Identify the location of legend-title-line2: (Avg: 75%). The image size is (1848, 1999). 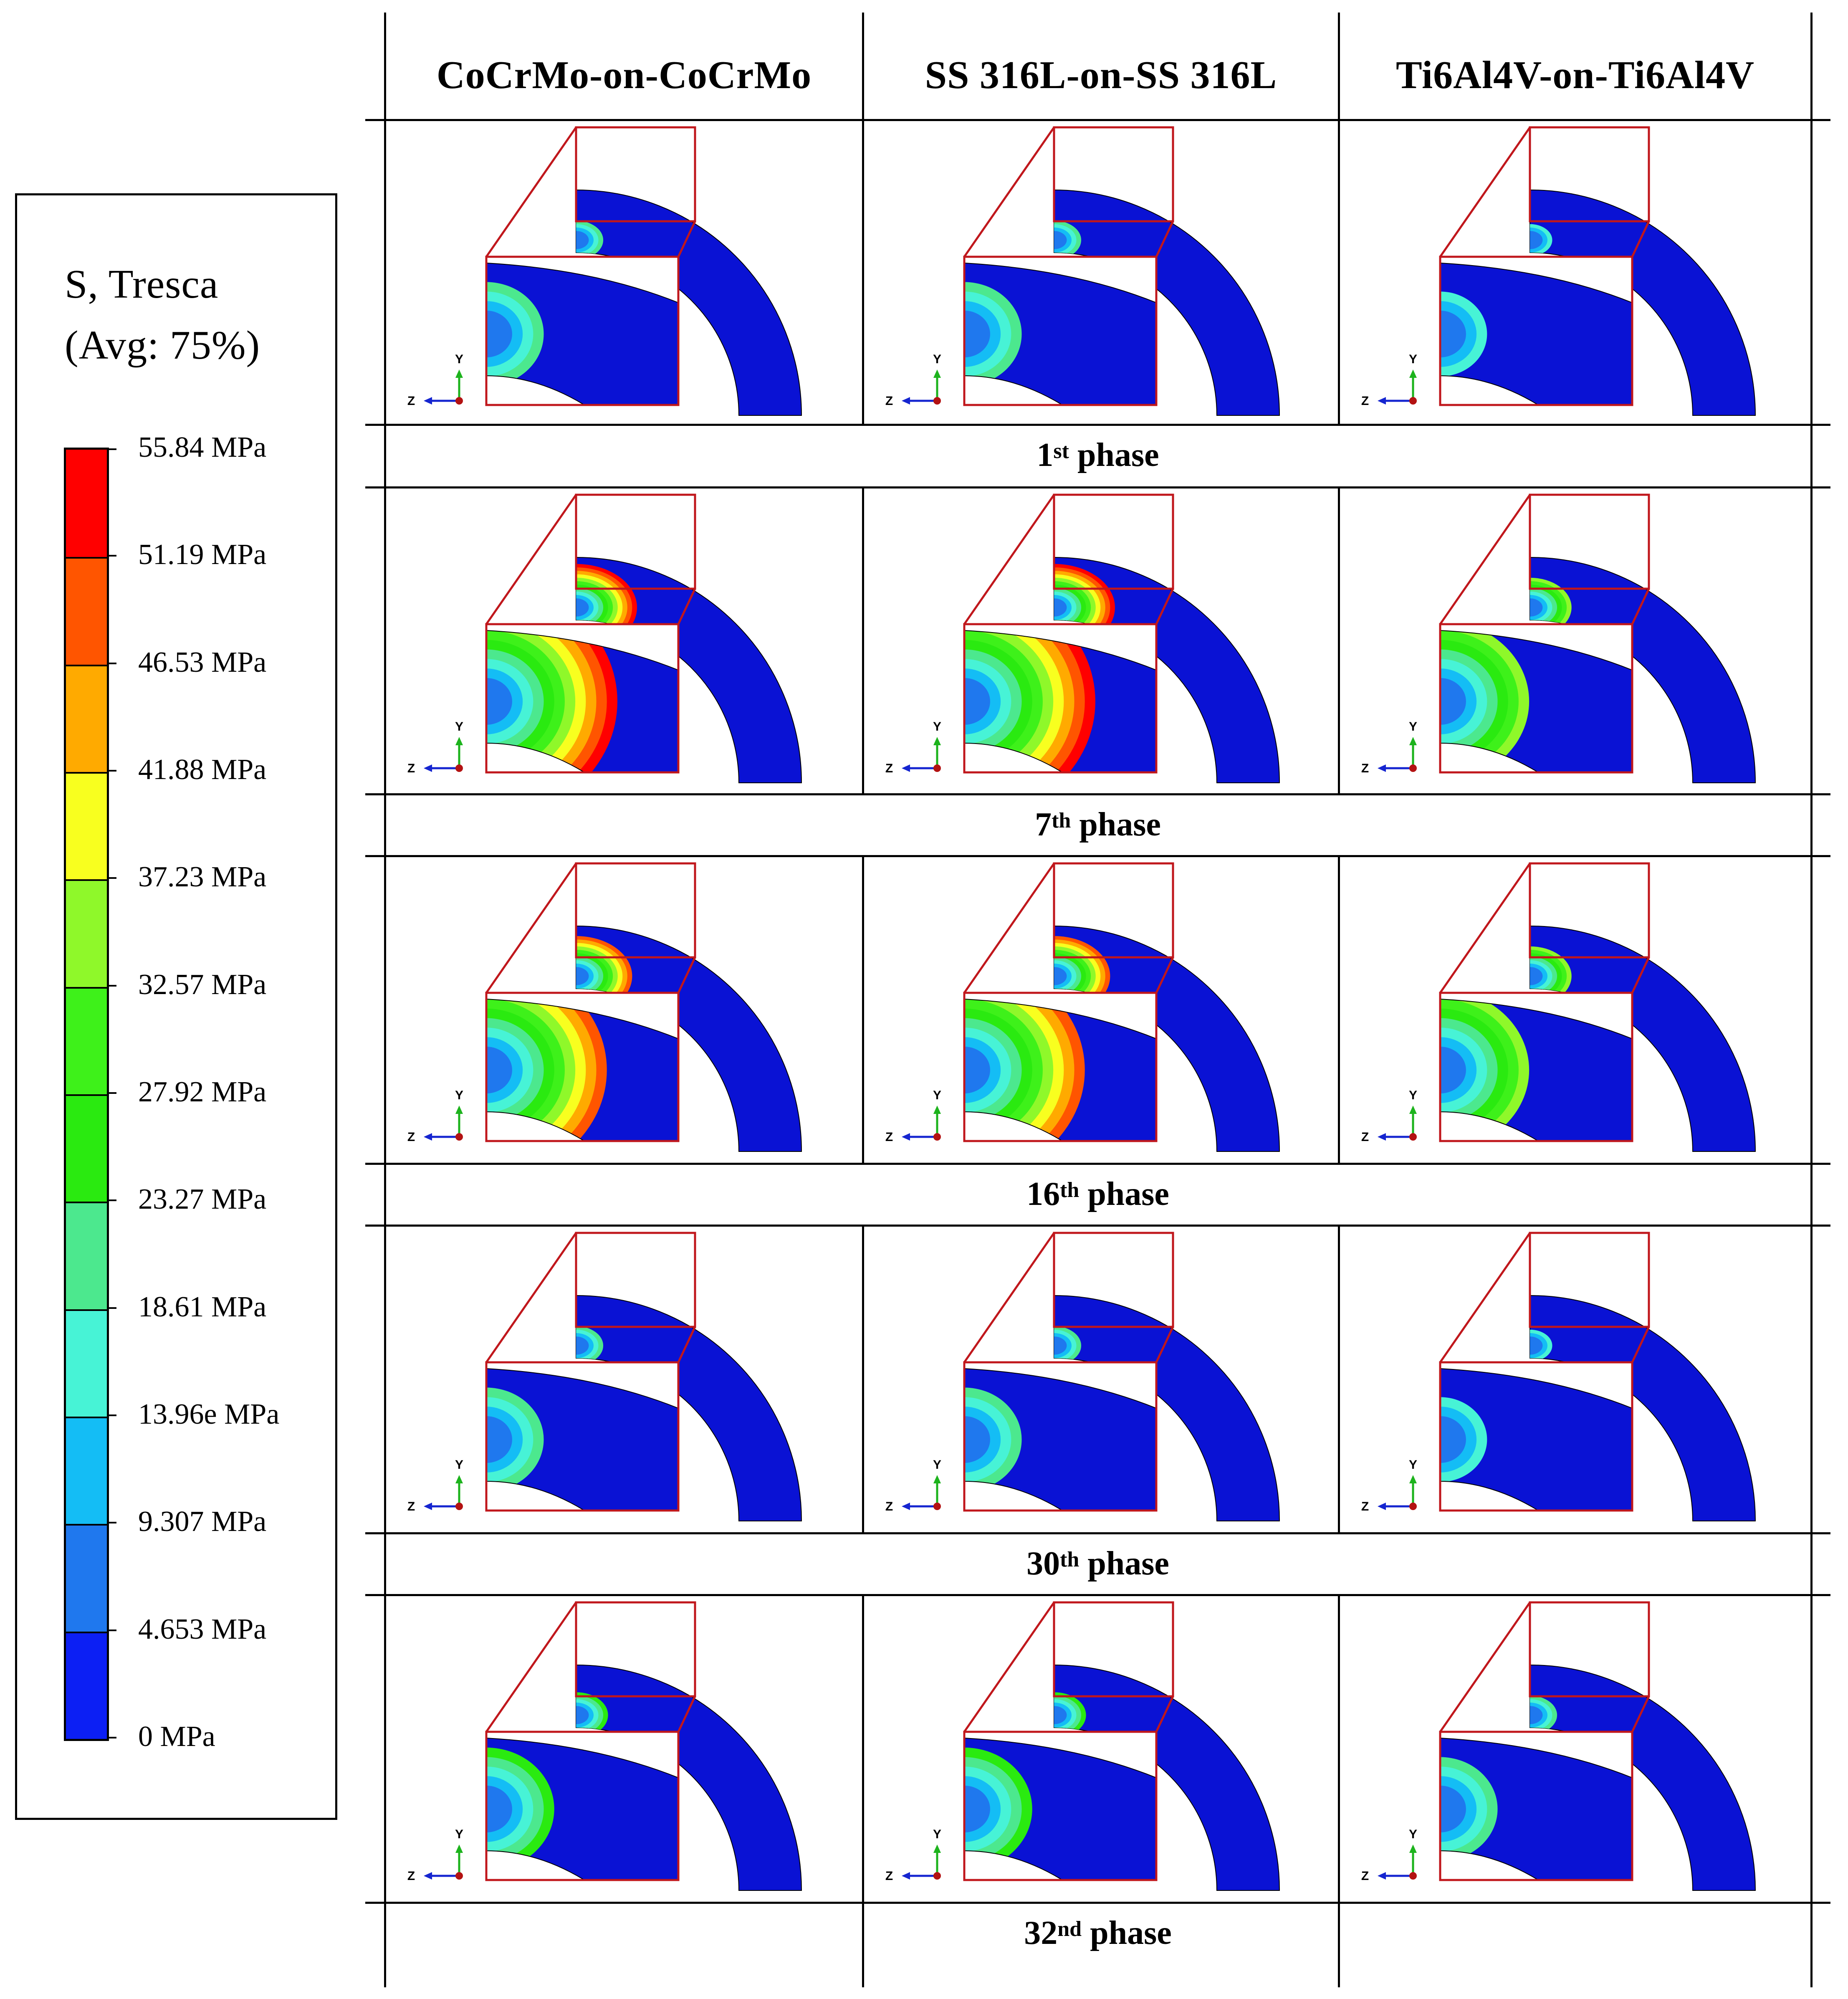
(162, 346).